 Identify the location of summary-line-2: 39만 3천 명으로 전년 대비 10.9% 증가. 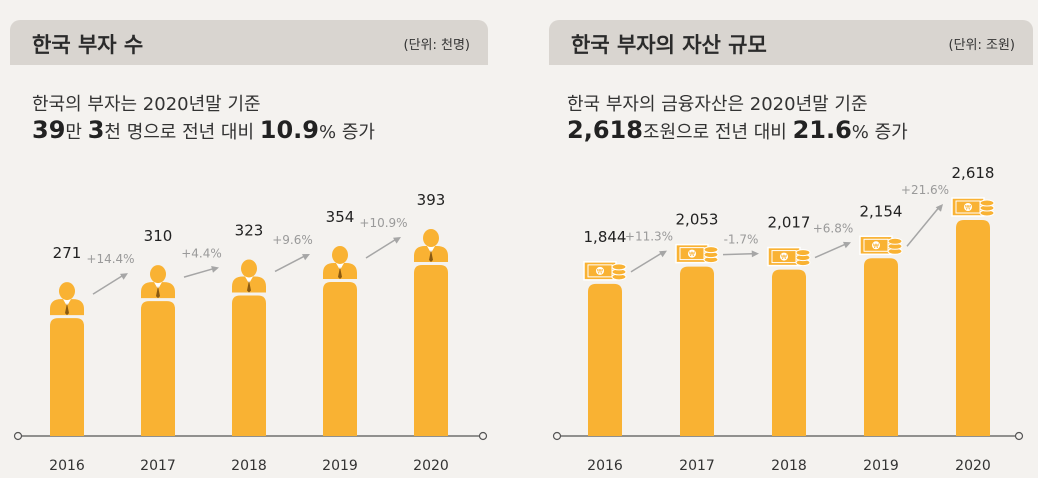
(203, 130).